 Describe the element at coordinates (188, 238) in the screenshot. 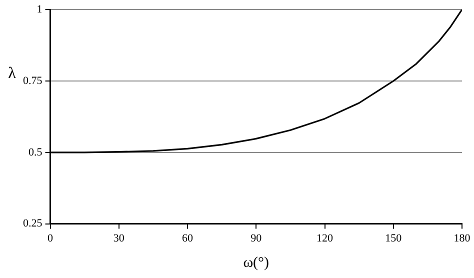

I see `x-tick-label: 60` at that location.